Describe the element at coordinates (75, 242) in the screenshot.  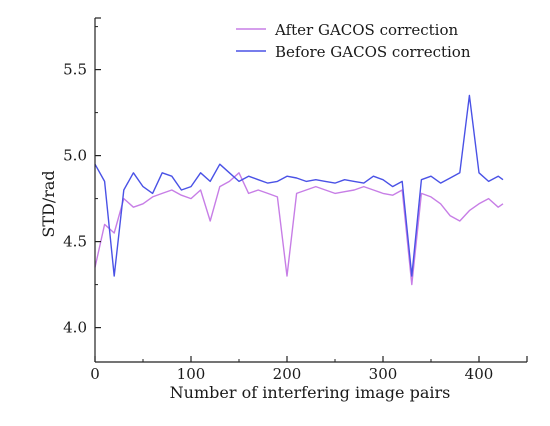
I see `y-tick-label: 4.5` at that location.